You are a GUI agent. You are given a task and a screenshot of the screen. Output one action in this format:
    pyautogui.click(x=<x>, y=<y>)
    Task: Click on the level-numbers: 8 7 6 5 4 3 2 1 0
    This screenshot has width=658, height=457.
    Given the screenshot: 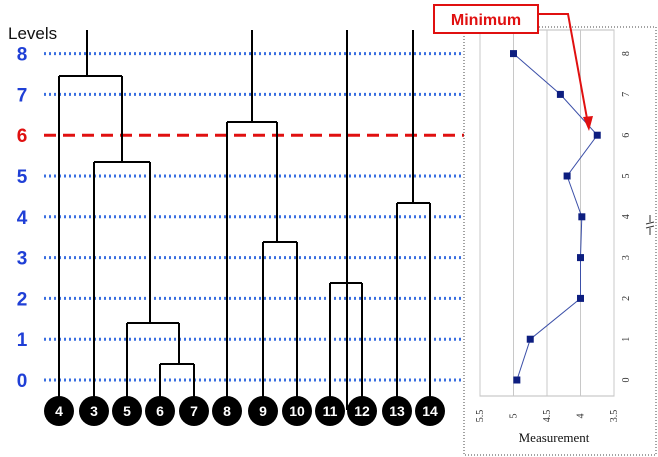 What is the action you would take?
    pyautogui.click(x=22, y=218)
    